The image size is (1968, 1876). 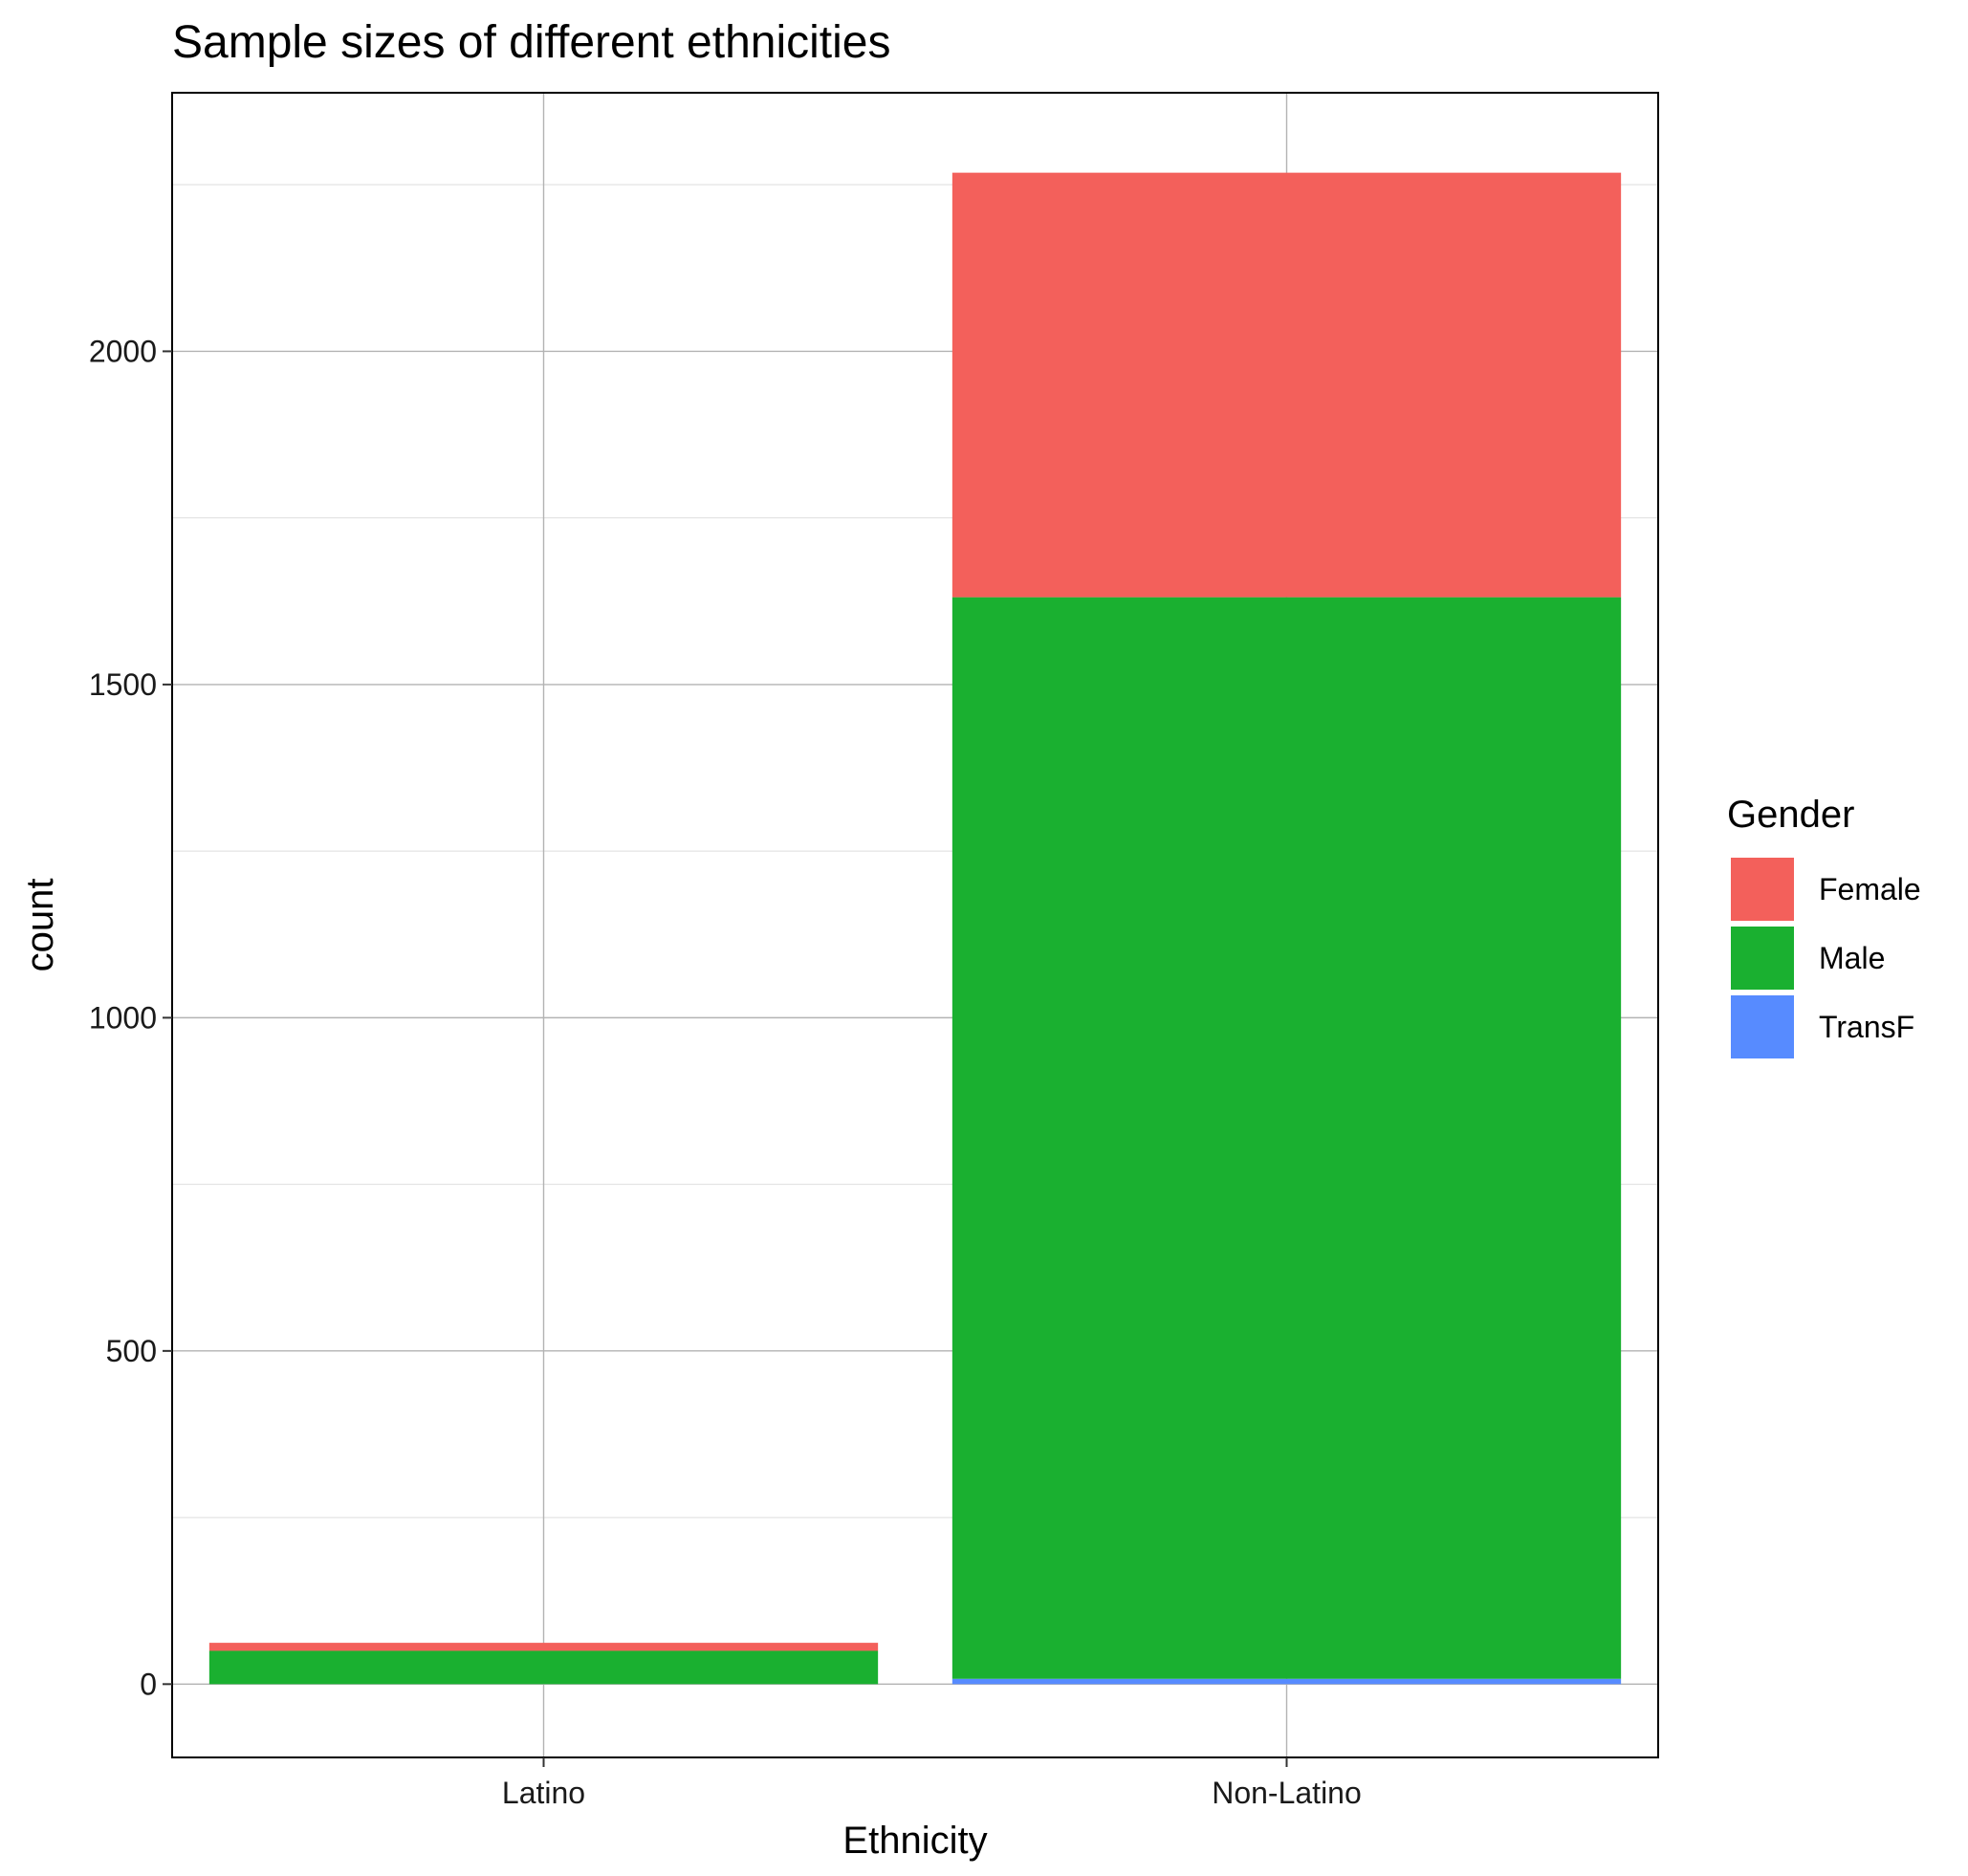 I want to click on x-axis-title: Ethnicity, so click(x=914, y=1841).